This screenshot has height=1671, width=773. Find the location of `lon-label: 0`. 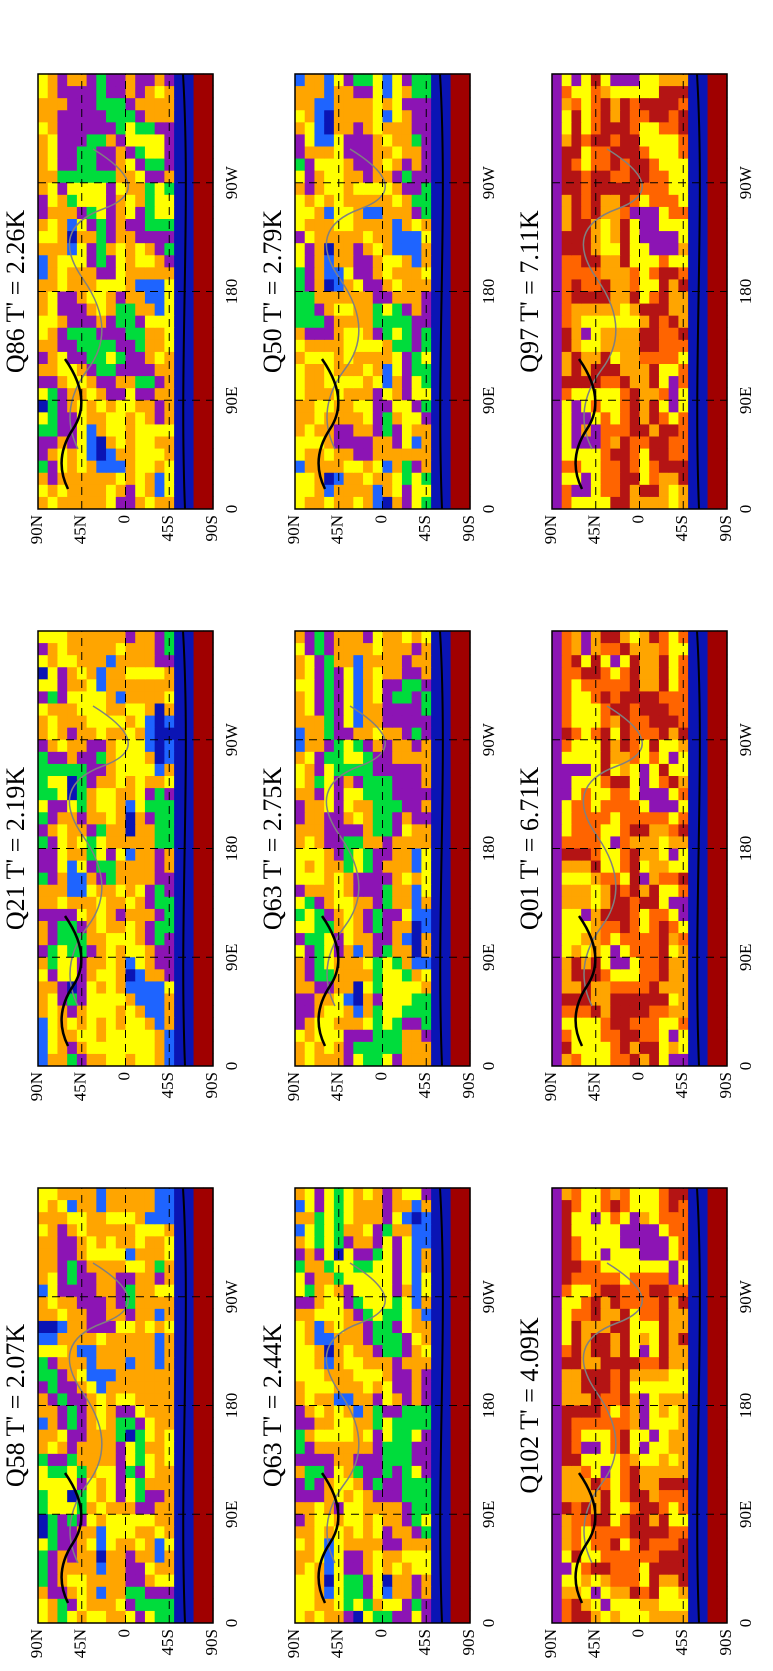

lon-label: 0 is located at coordinates (231, 509).